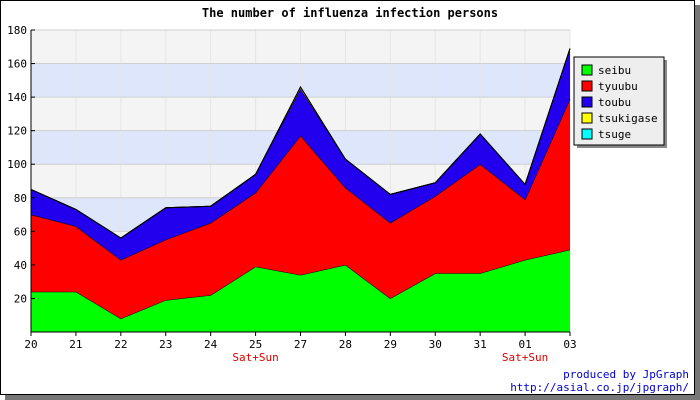 This screenshot has height=400, width=700. Describe the element at coordinates (20, 265) in the screenshot. I see `y-tick-label: 40` at that location.